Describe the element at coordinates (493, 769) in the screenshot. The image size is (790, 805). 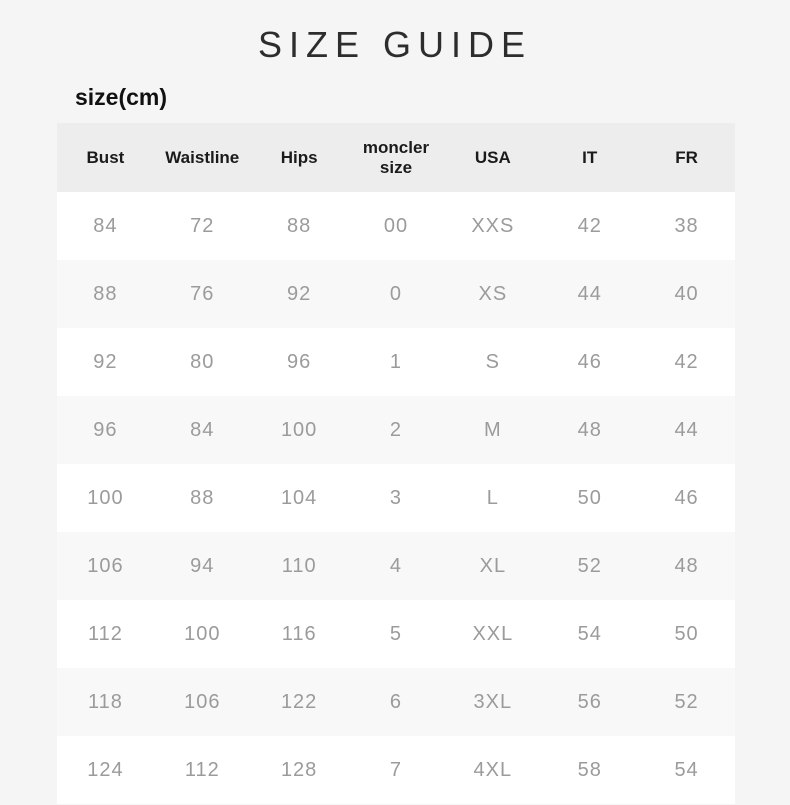
I see `table-cell: 4XL` at that location.